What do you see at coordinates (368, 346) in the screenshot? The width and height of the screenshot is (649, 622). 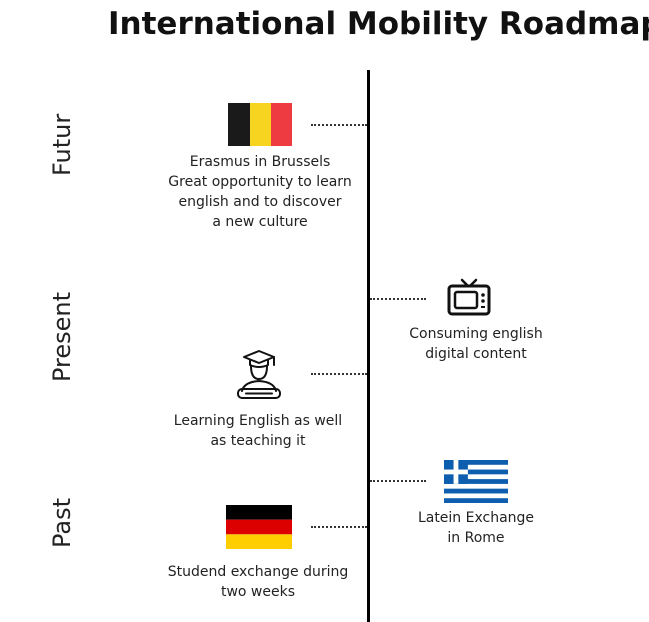 I see `timeline-axis` at bounding box center [368, 346].